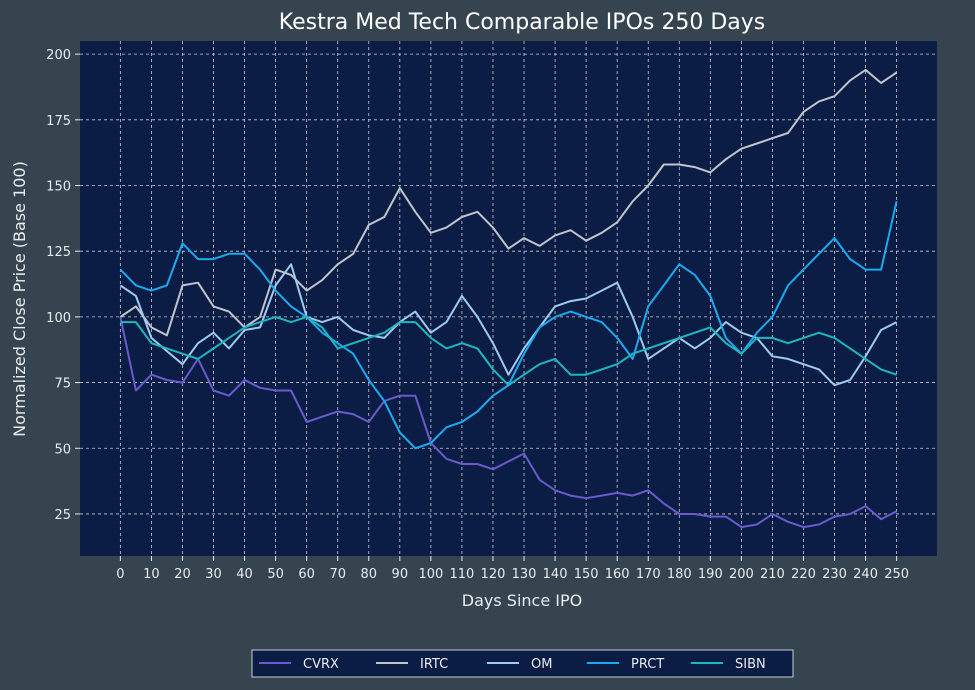 This screenshot has height=690, width=975. What do you see at coordinates (493, 574) in the screenshot?
I see `x-tick-label: 120` at bounding box center [493, 574].